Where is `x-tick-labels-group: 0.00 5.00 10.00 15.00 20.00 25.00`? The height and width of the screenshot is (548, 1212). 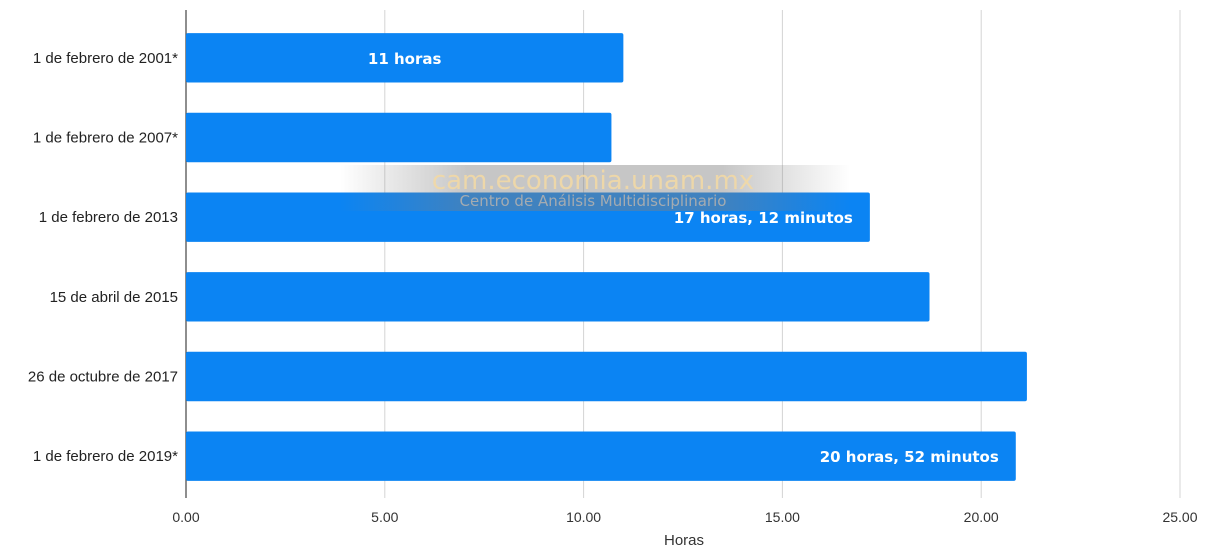 x-tick-labels-group: 0.00 5.00 10.00 15.00 20.00 25.00 is located at coordinates (684, 517).